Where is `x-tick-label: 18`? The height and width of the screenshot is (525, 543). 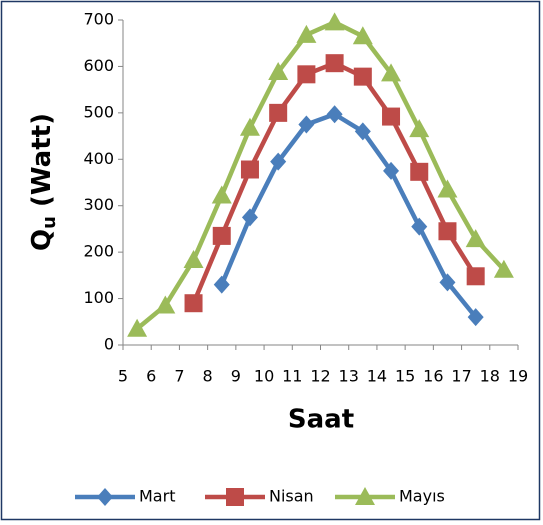 x-tick-label: 18 is located at coordinates (490, 376).